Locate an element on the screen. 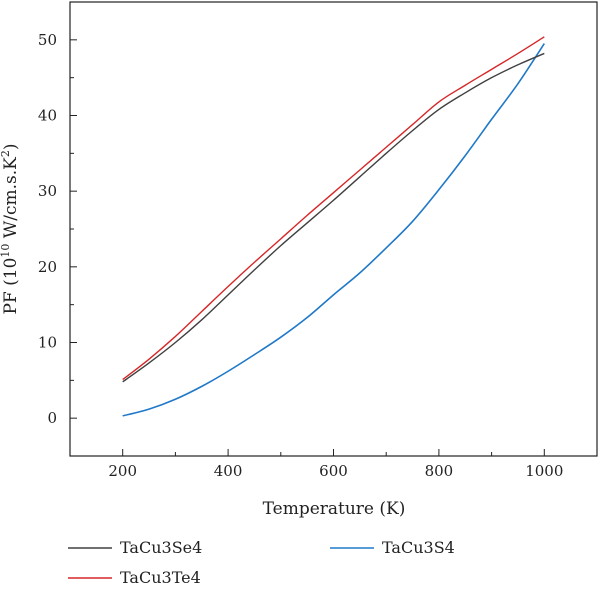  y-tick-label: 40 is located at coordinates (47, 116).